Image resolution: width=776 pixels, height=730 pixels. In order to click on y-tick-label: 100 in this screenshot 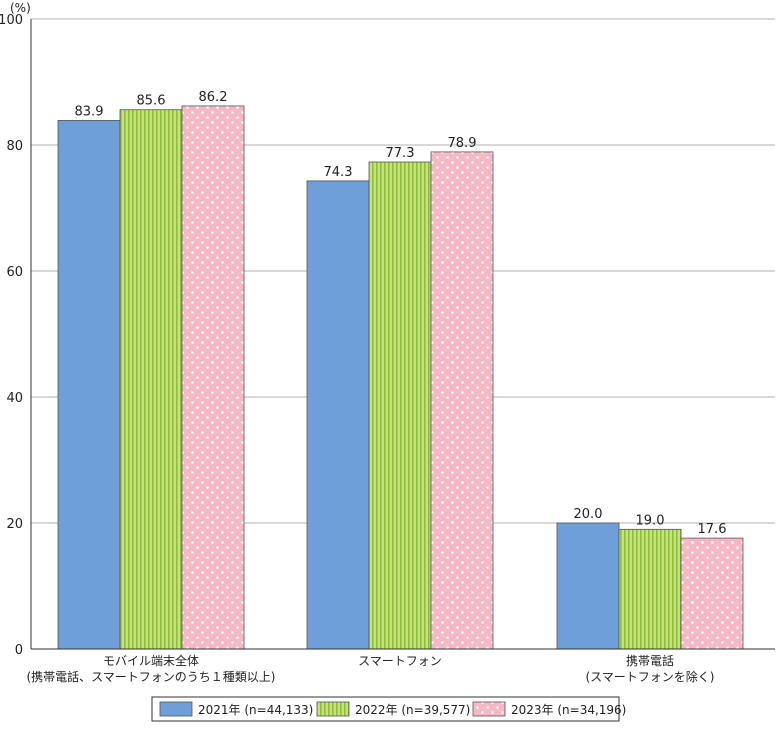, I will do `click(11, 20)`.